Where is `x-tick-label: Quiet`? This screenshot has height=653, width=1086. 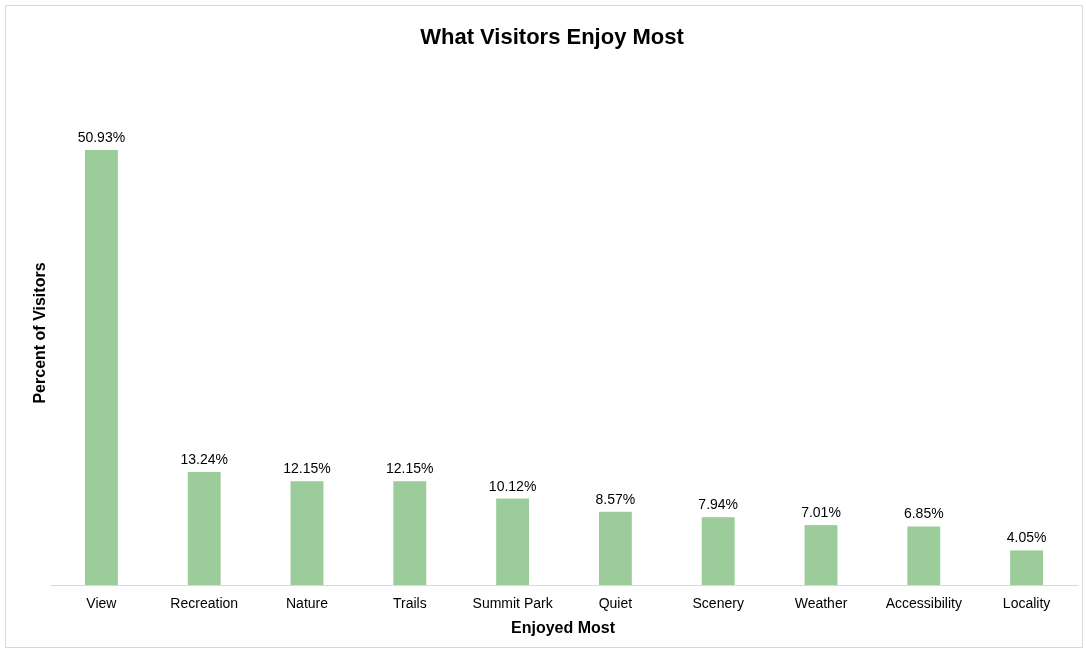
x-tick-label: Quiet is located at coordinates (615, 602).